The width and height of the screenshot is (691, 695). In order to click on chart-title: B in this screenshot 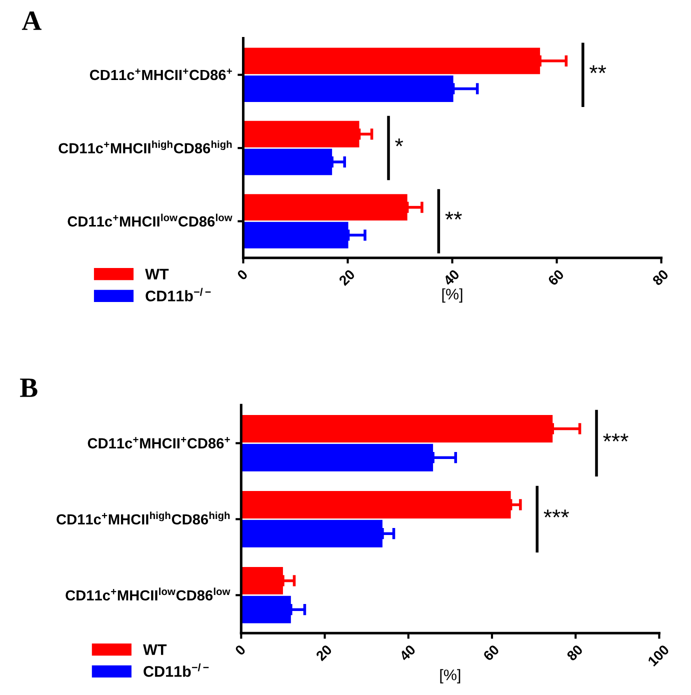, I will do `click(29, 387)`.